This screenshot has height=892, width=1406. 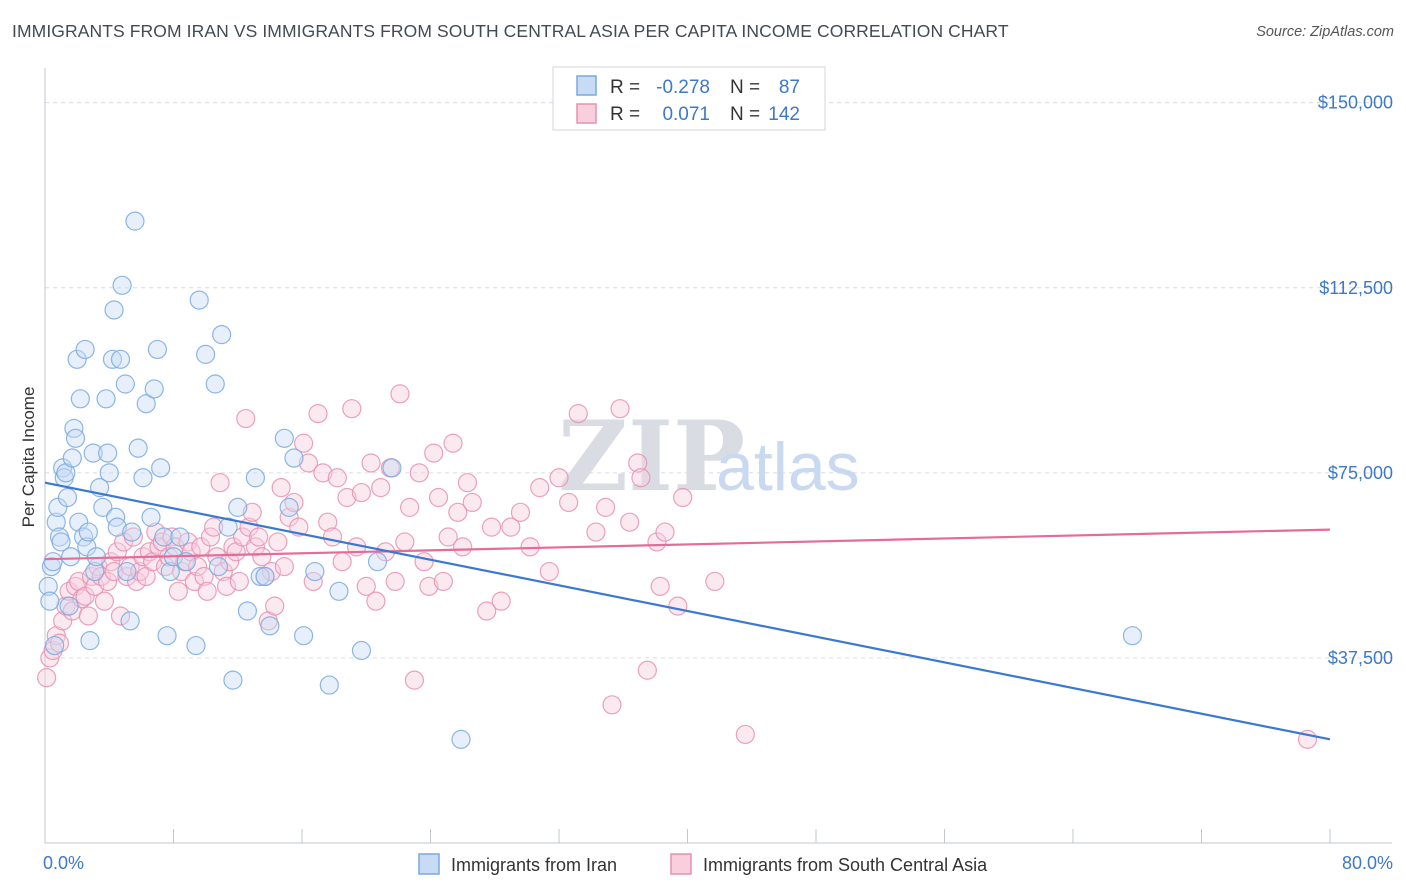 I want to click on legend-n-value-1: 87, so click(x=789, y=87).